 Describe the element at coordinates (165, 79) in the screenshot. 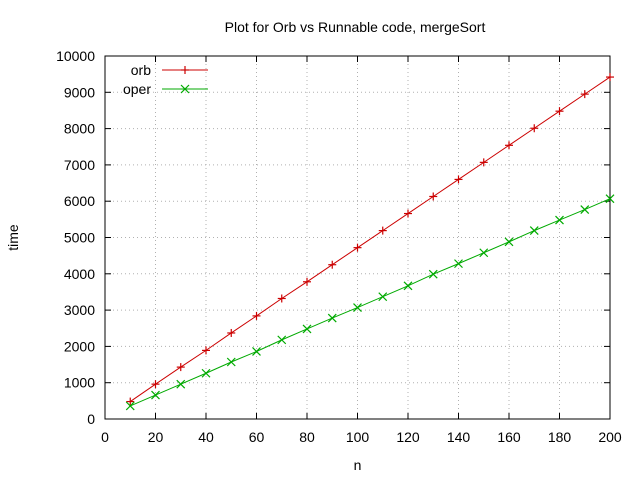

I see `legend: orb oper` at that location.